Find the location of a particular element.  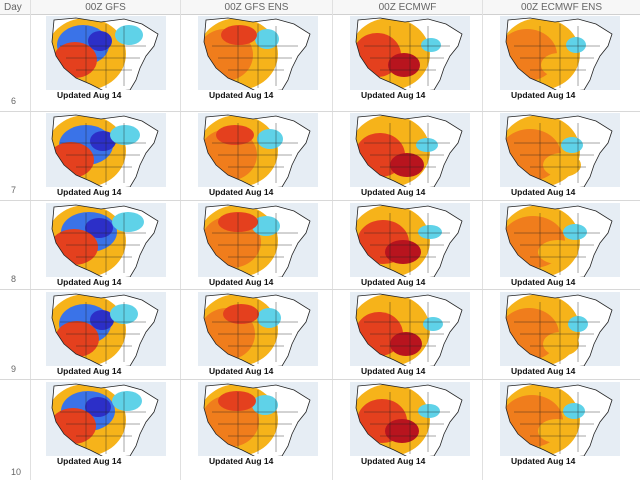

column-header-gfs: 00Z GFS is located at coordinates (105, 7).